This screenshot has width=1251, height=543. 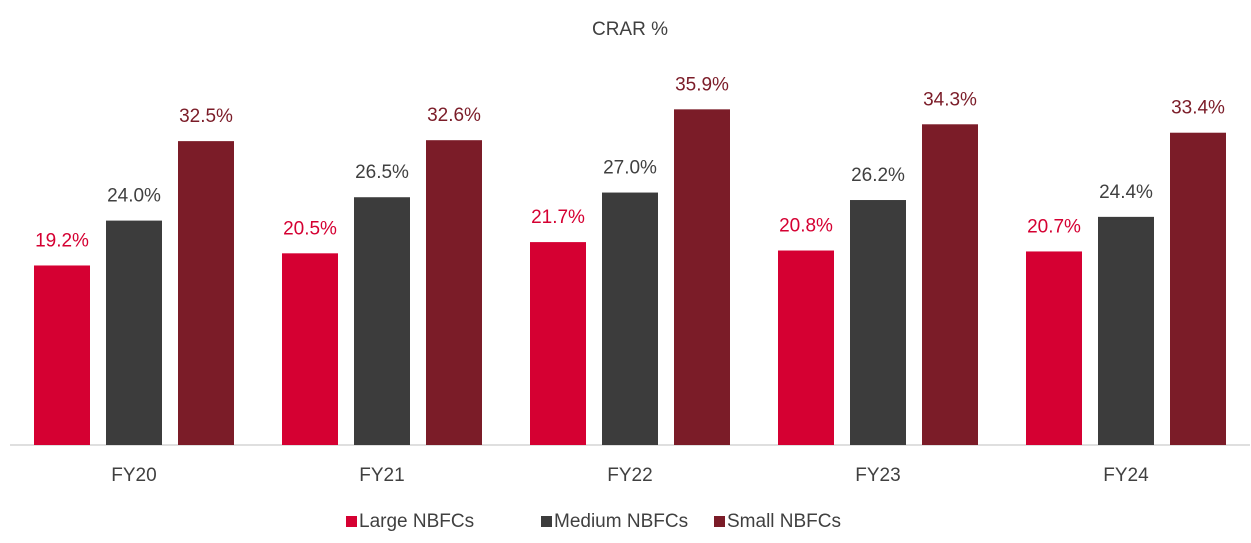 I want to click on data-label: 20.5%, so click(x=310, y=228).